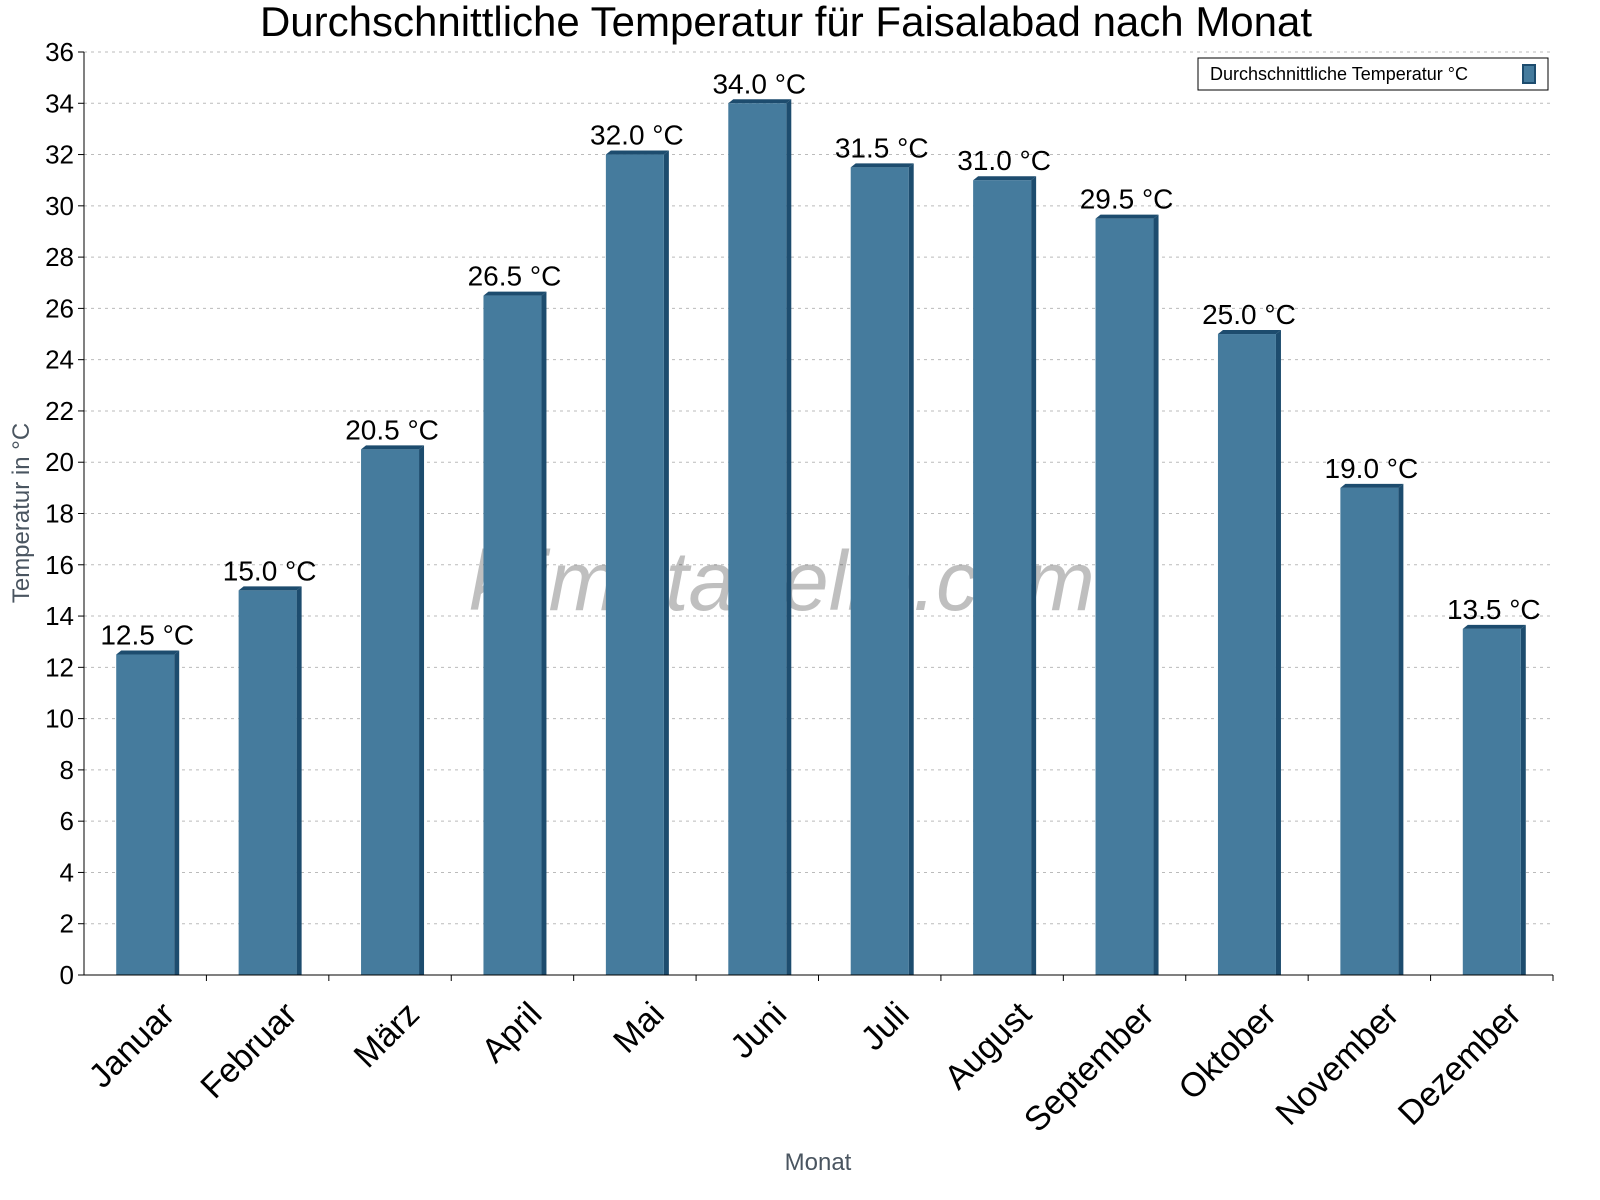 The image size is (1600, 1200). Describe the element at coordinates (1372, 468) in the screenshot. I see `data-label: 19.0 °C` at that location.